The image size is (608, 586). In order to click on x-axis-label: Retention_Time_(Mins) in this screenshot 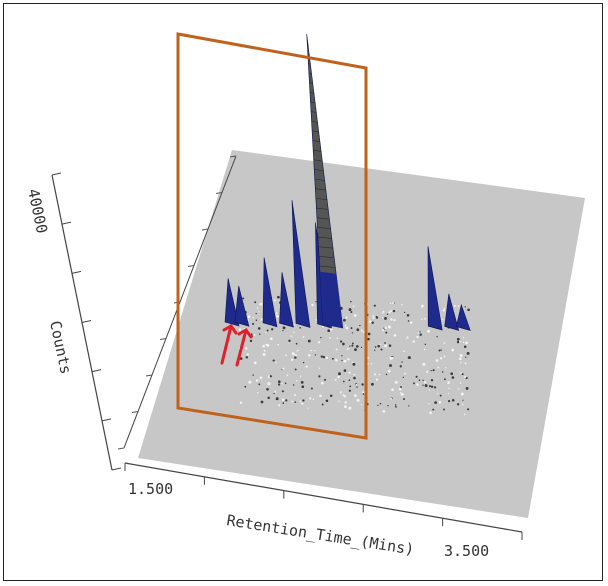, I will do `click(320, 534)`.